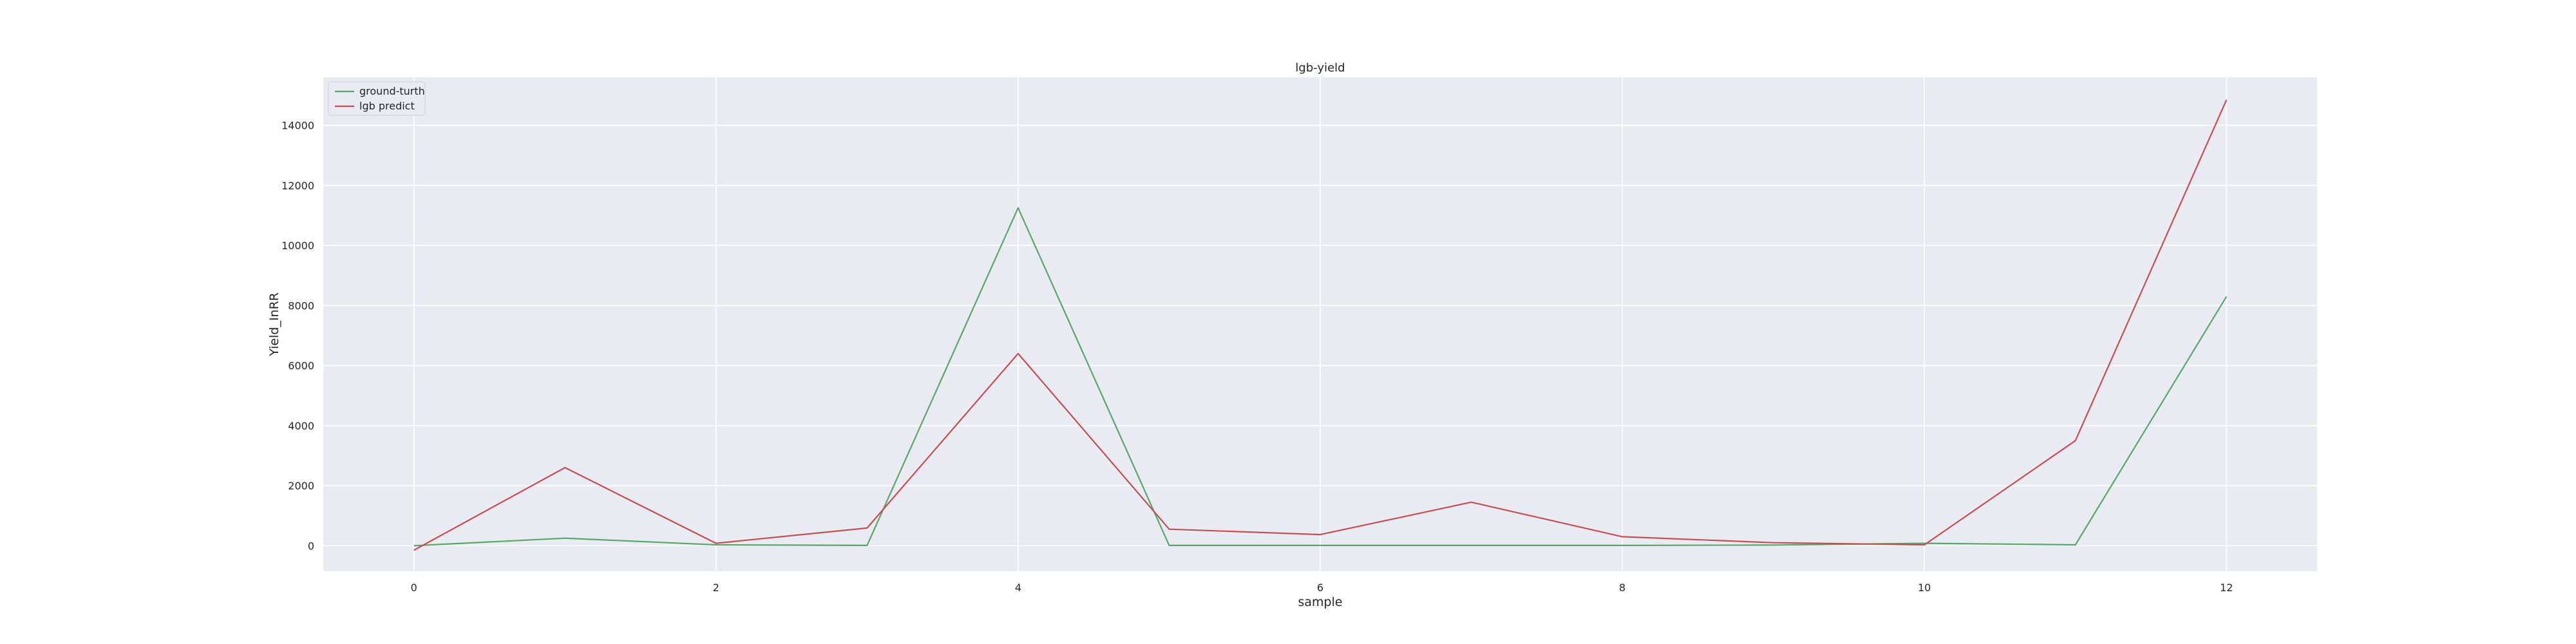 Image resolution: width=2576 pixels, height=644 pixels. What do you see at coordinates (311, 546) in the screenshot?
I see `y-tick-label: 0` at bounding box center [311, 546].